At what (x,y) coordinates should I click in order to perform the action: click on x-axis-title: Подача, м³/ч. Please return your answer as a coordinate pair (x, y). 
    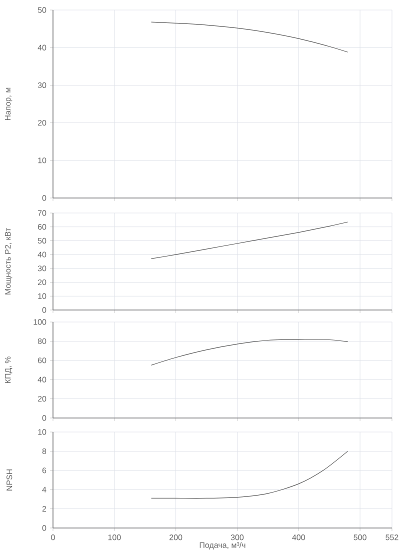
    Looking at the image, I should click on (223, 546).